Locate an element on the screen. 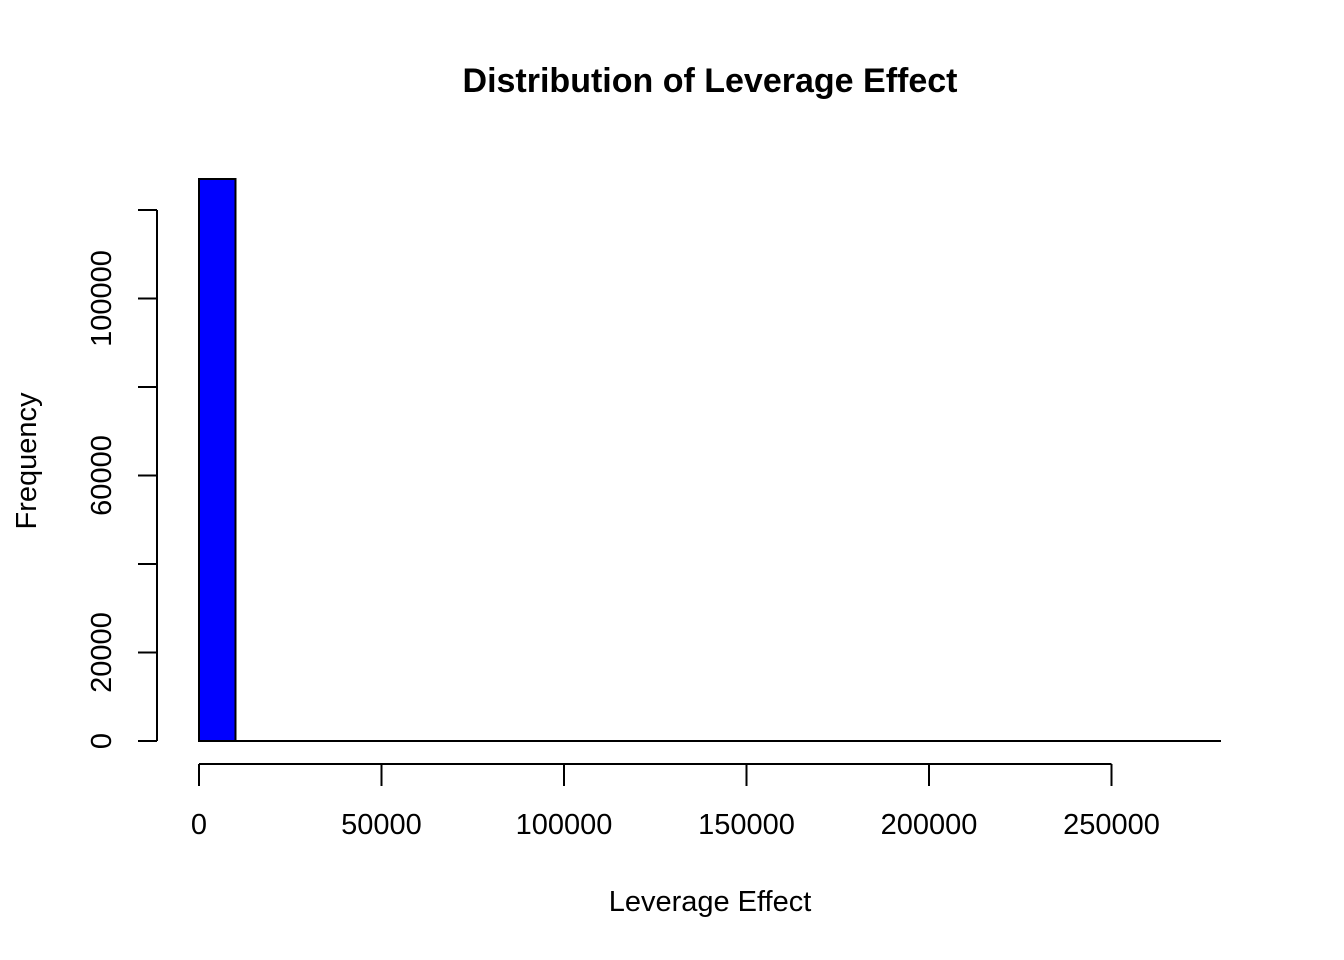 The width and height of the screenshot is (1344, 960). x-tick-label-5: 250000 is located at coordinates (1111, 825).